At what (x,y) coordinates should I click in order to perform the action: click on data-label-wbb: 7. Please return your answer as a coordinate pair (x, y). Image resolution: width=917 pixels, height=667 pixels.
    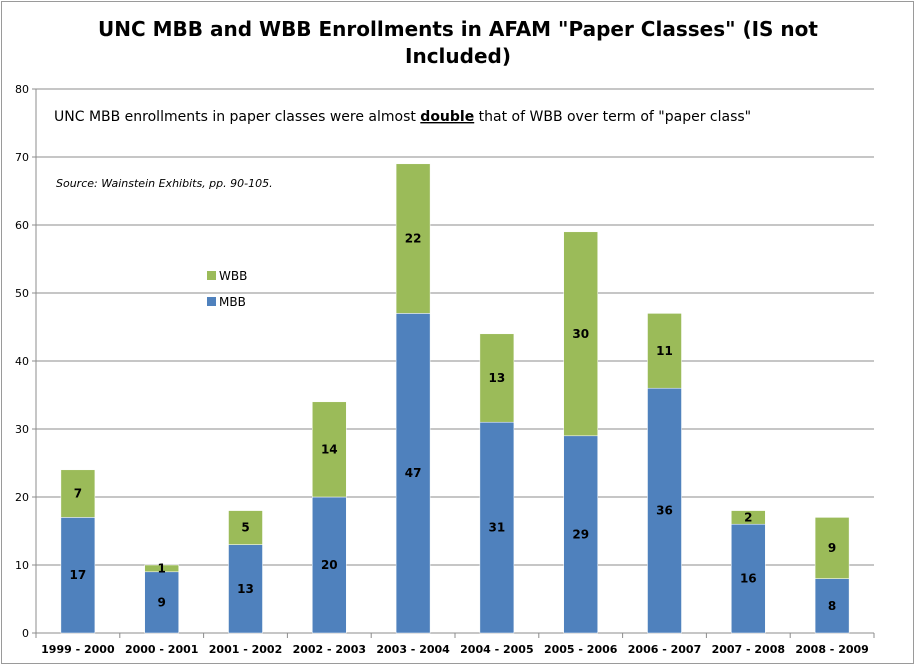
    Looking at the image, I should click on (78, 494).